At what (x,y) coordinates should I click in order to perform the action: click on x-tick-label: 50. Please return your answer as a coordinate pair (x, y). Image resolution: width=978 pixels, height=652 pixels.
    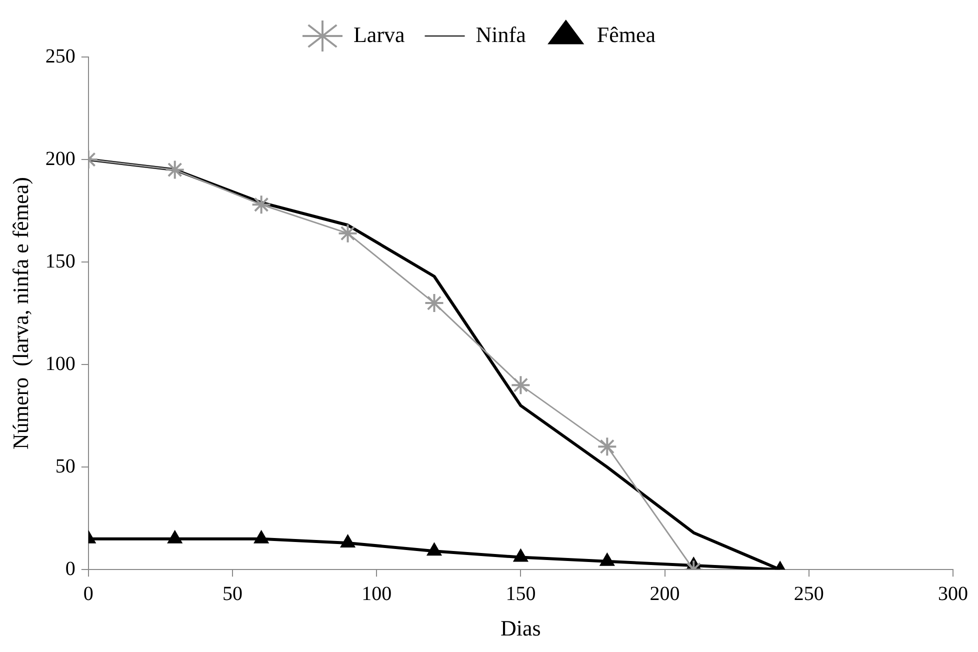
    Looking at the image, I should click on (232, 593).